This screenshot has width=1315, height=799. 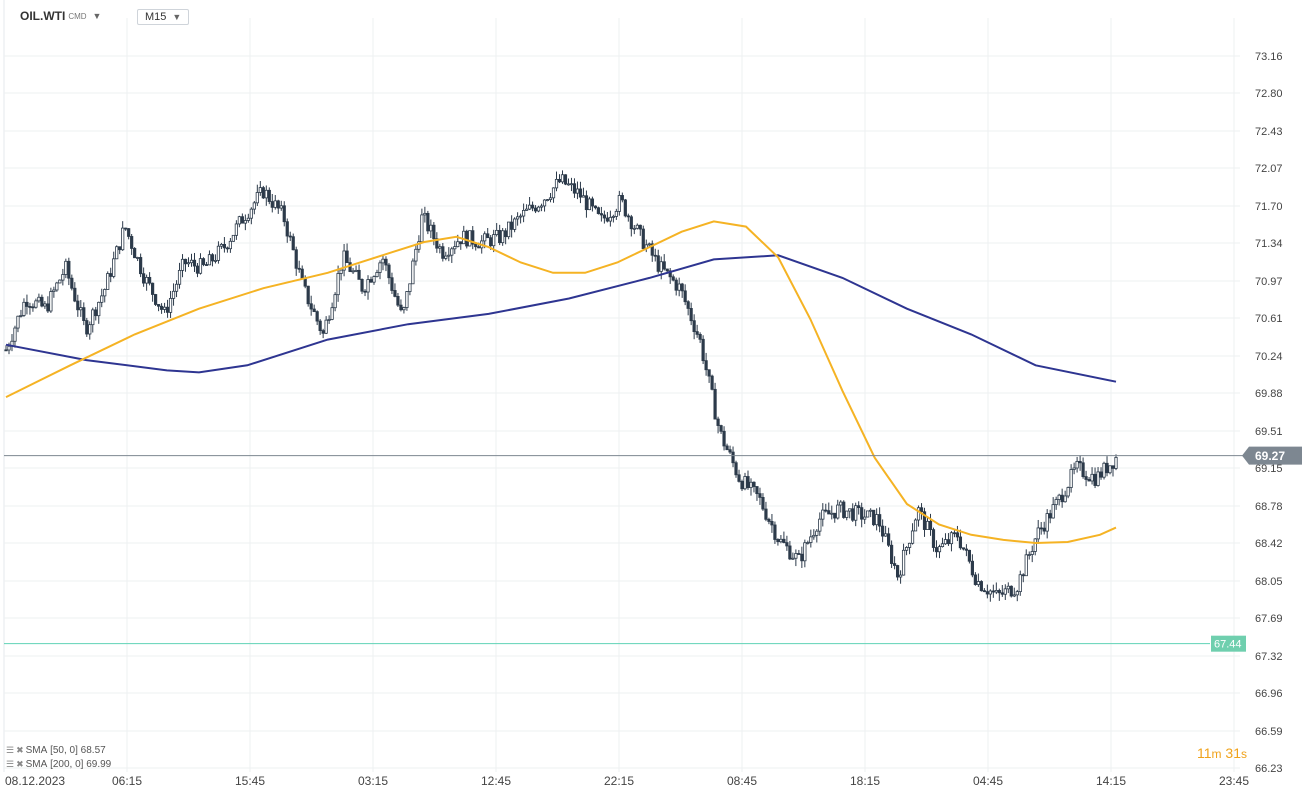 What do you see at coordinates (1269, 132) in the screenshot?
I see `y-tick-label: 72.43` at bounding box center [1269, 132].